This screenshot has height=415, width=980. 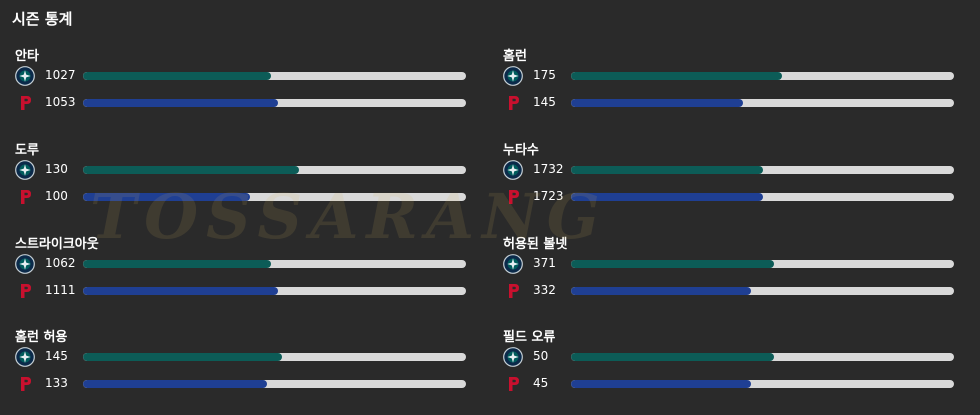 What do you see at coordinates (27, 56) in the screenshot?
I see `stat-label: 안타` at bounding box center [27, 56].